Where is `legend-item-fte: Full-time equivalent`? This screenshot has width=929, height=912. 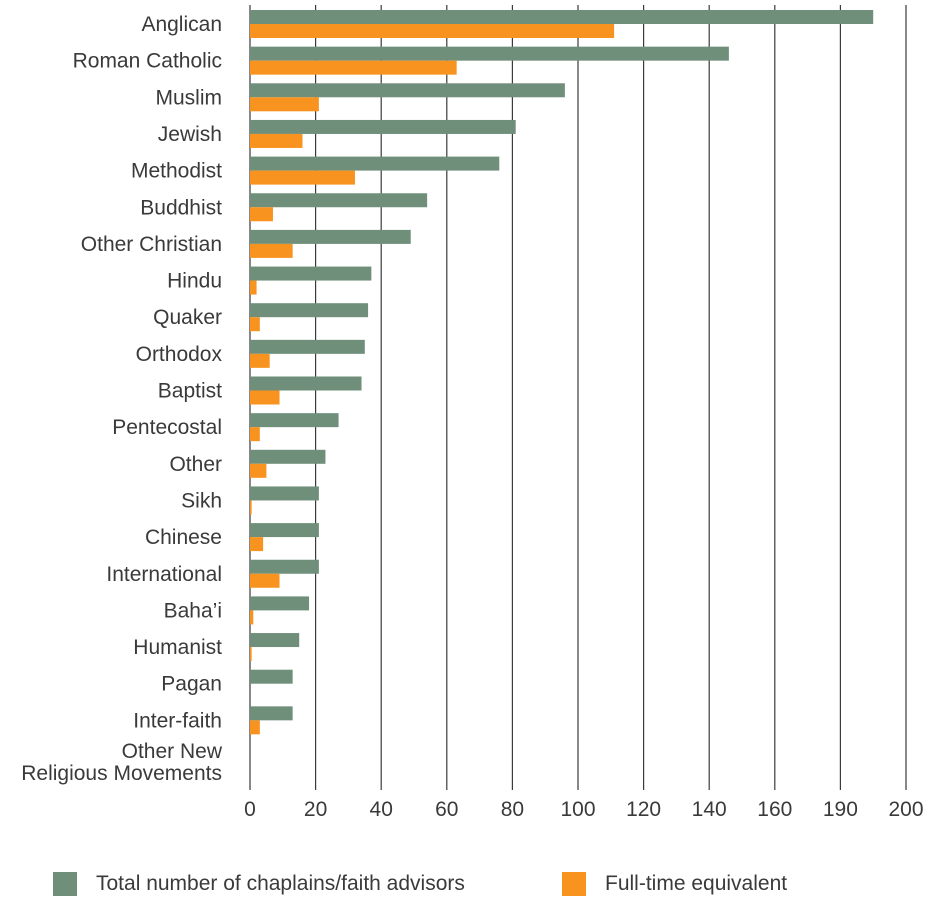
legend-item-fte: Full-time equivalent is located at coordinates (674, 884).